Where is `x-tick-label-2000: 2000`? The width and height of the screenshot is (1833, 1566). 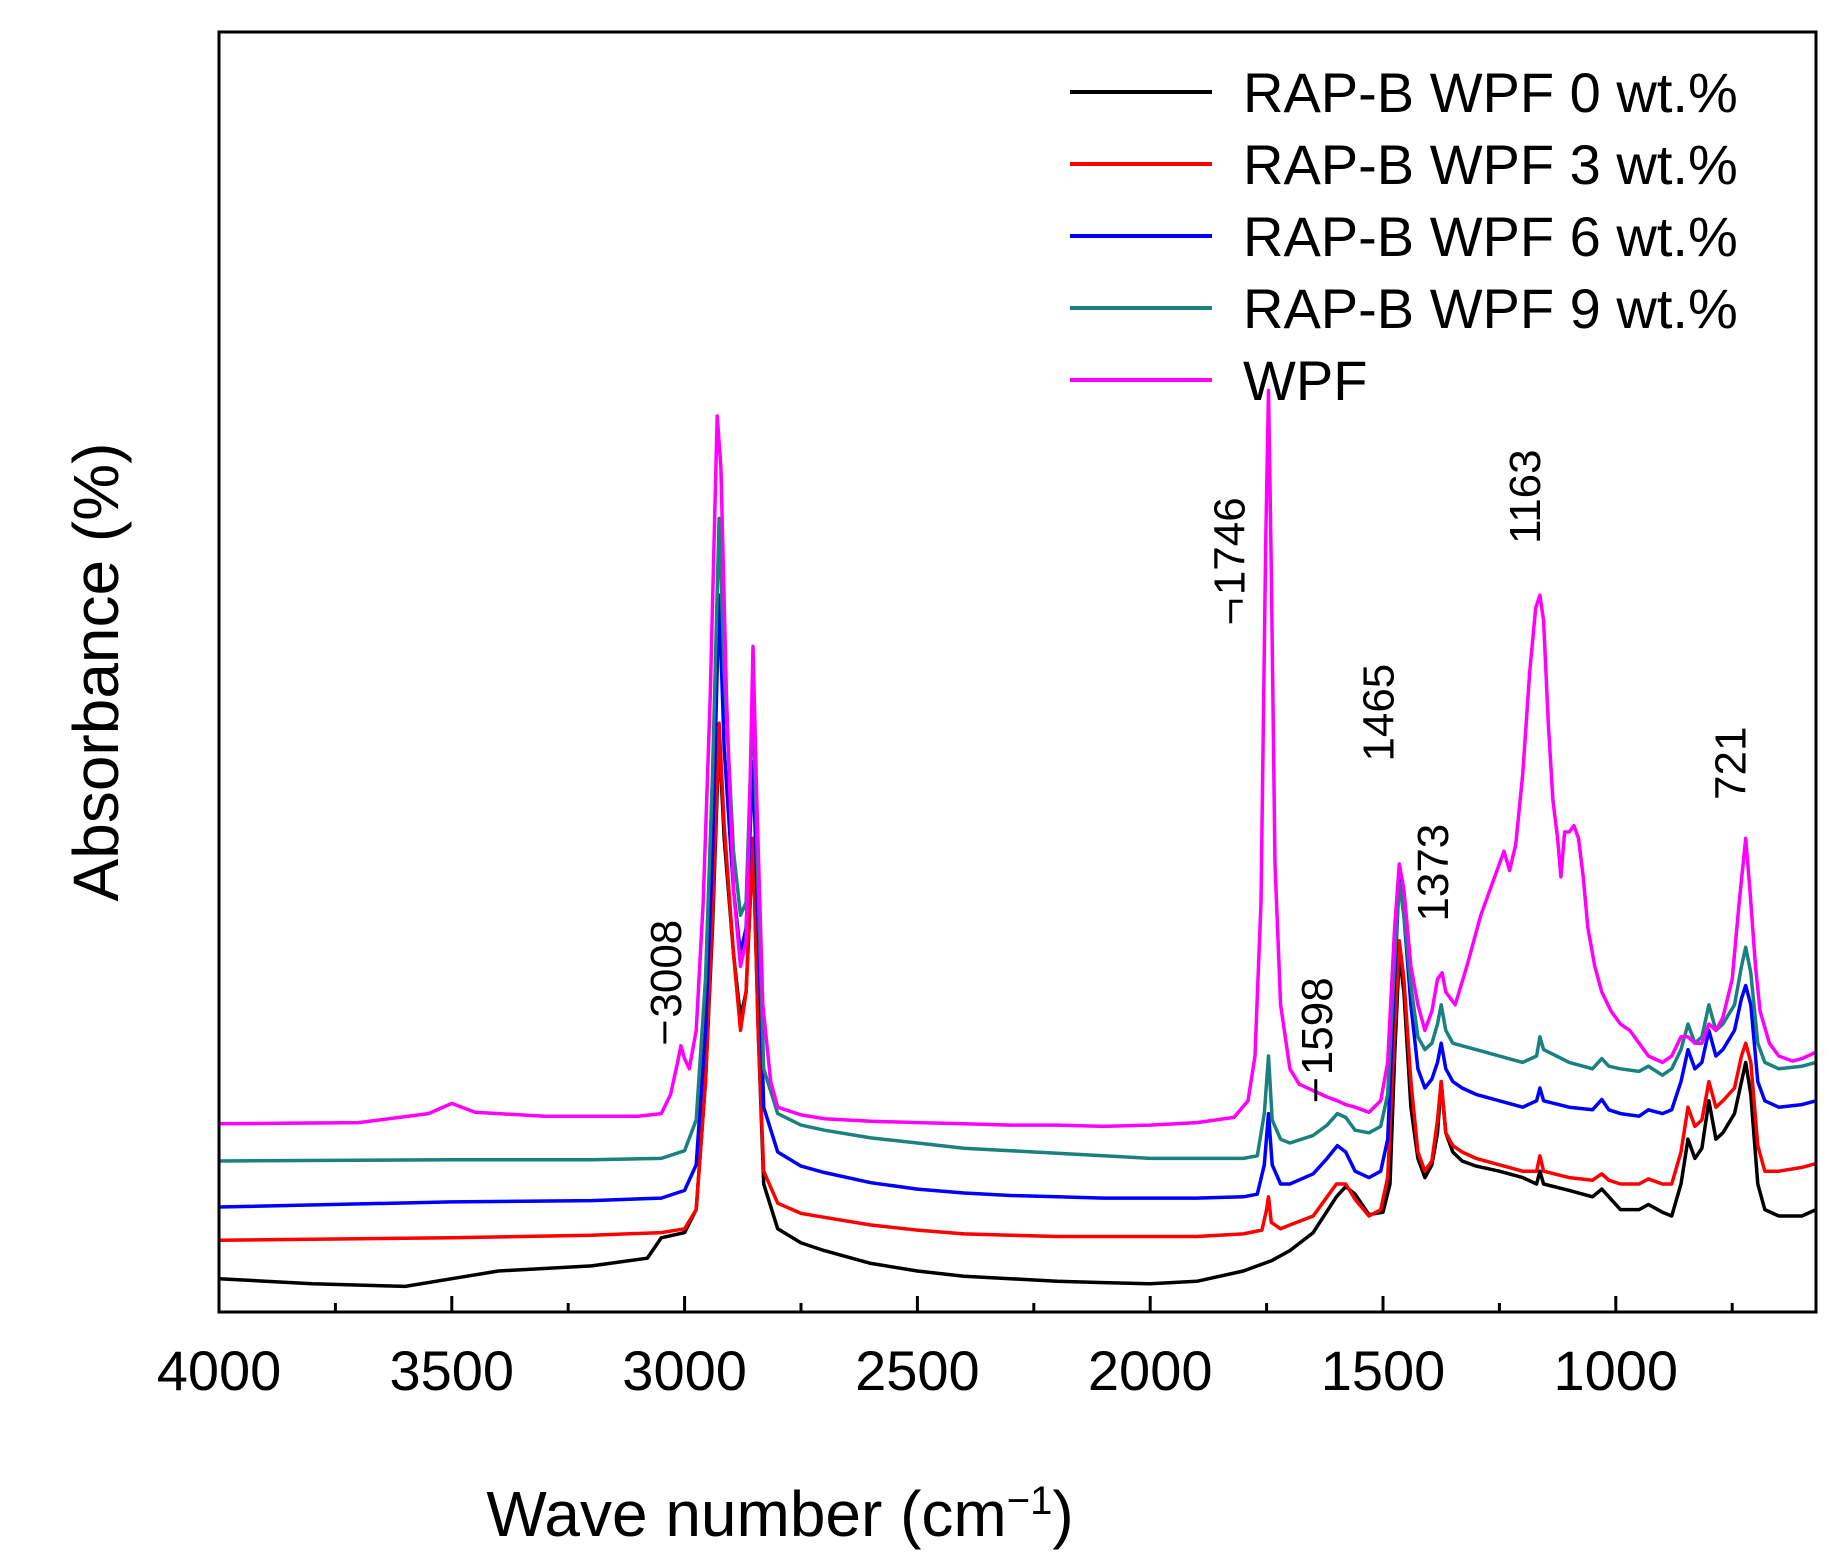 x-tick-label-2000: 2000 is located at coordinates (1150, 1370).